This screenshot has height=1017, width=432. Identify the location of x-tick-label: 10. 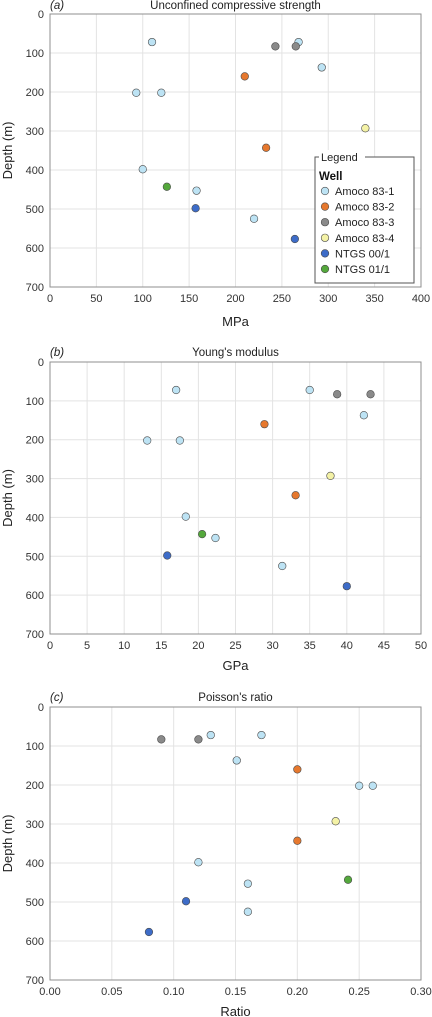
(124, 646).